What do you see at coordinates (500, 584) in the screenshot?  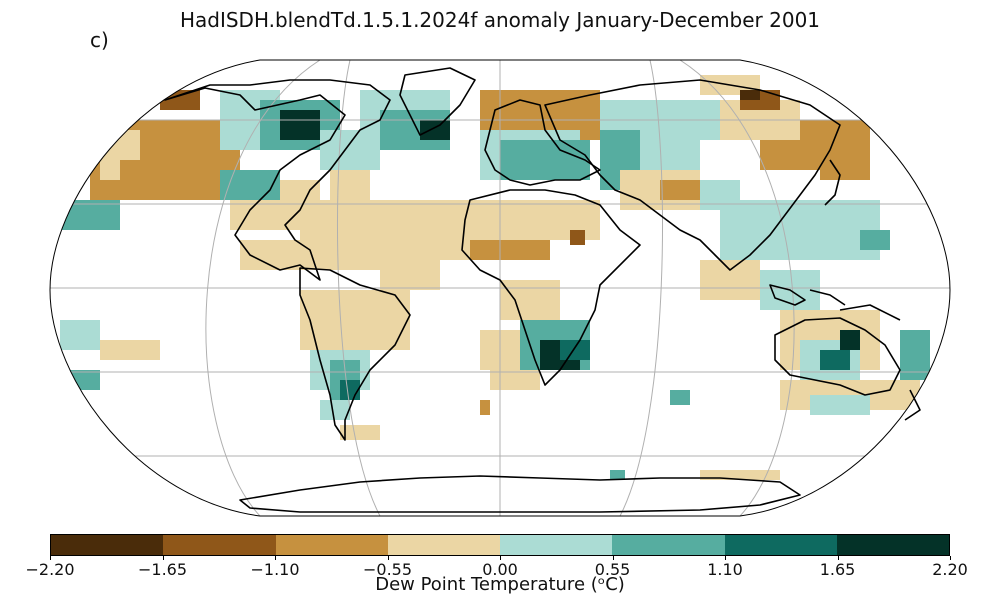 I see `colorbar-label: Dew Point Temperature (ᵒC)` at bounding box center [500, 584].